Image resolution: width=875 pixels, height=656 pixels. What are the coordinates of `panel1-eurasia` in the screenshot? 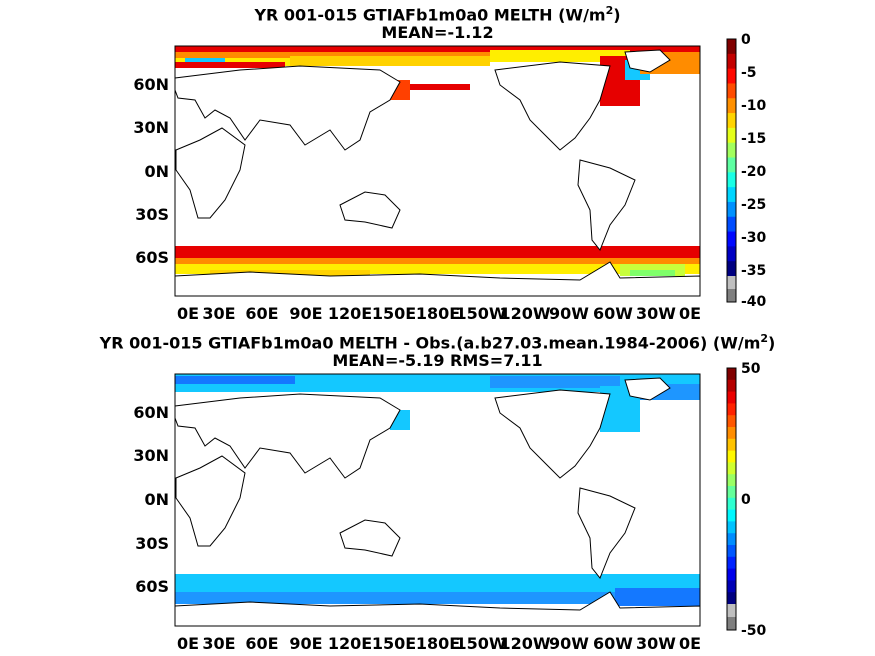 It's located at (287, 108).